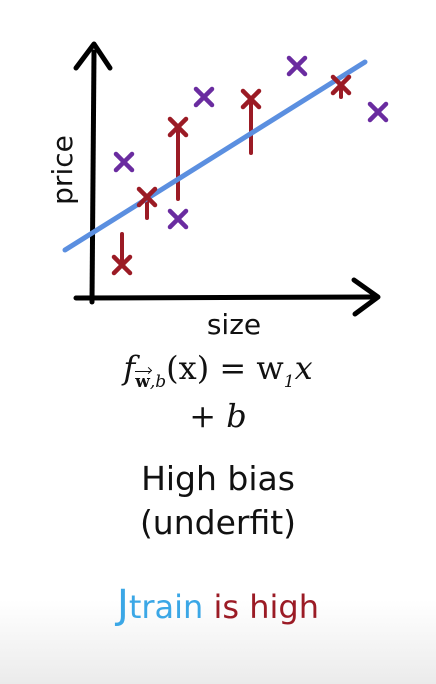 The width and height of the screenshot is (436, 684). What do you see at coordinates (158, 382) in the screenshot?
I see `b-subscript: ,b` at bounding box center [158, 382].